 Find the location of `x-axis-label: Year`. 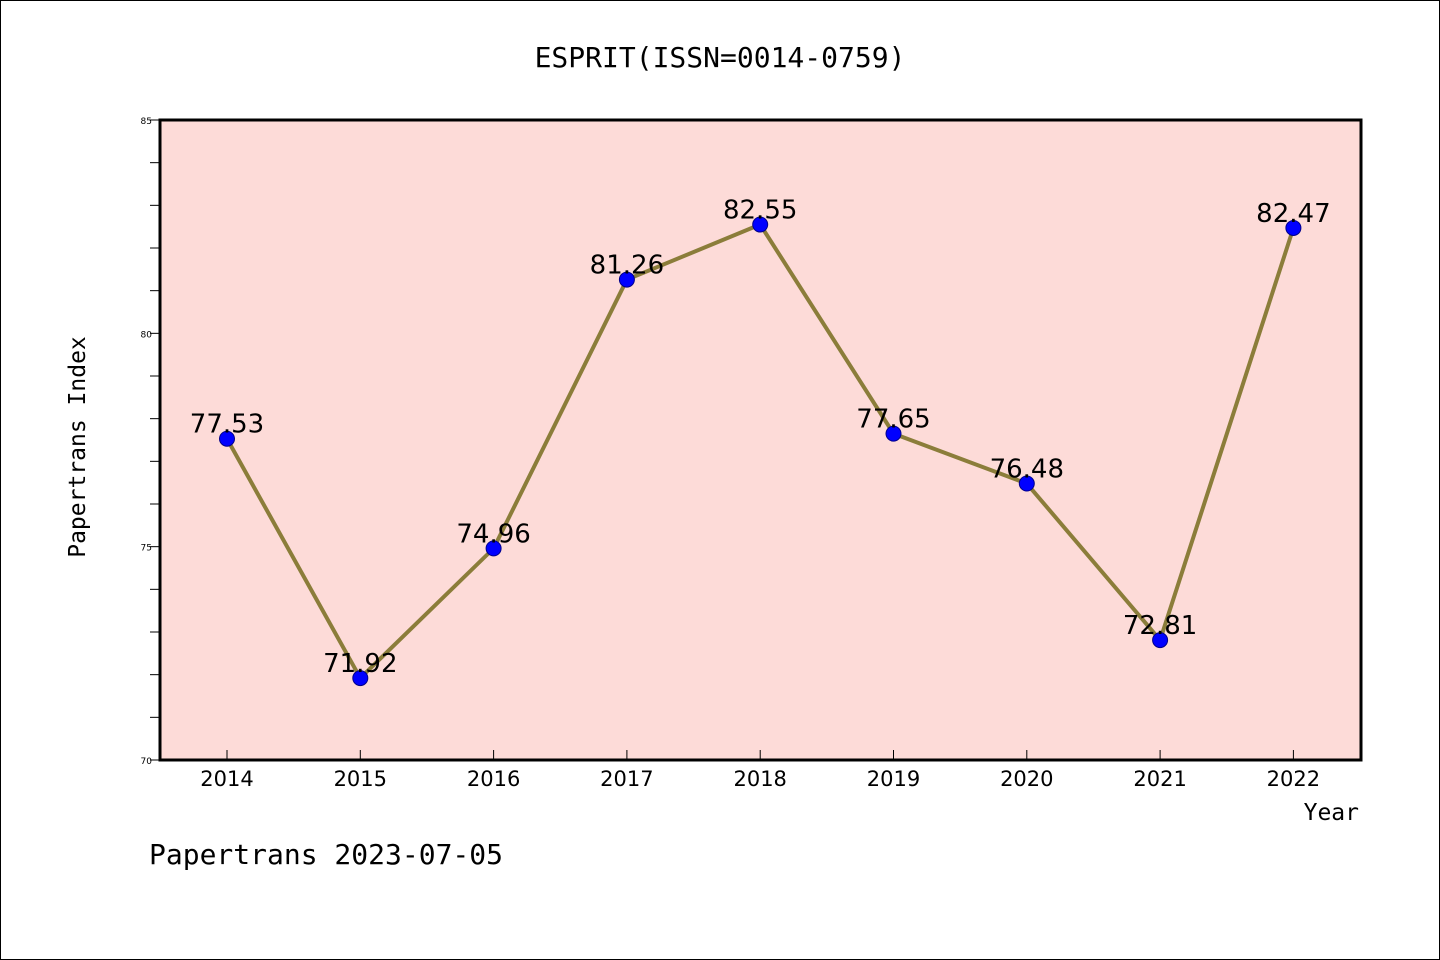

x-axis-label: Year is located at coordinates (1331, 813).